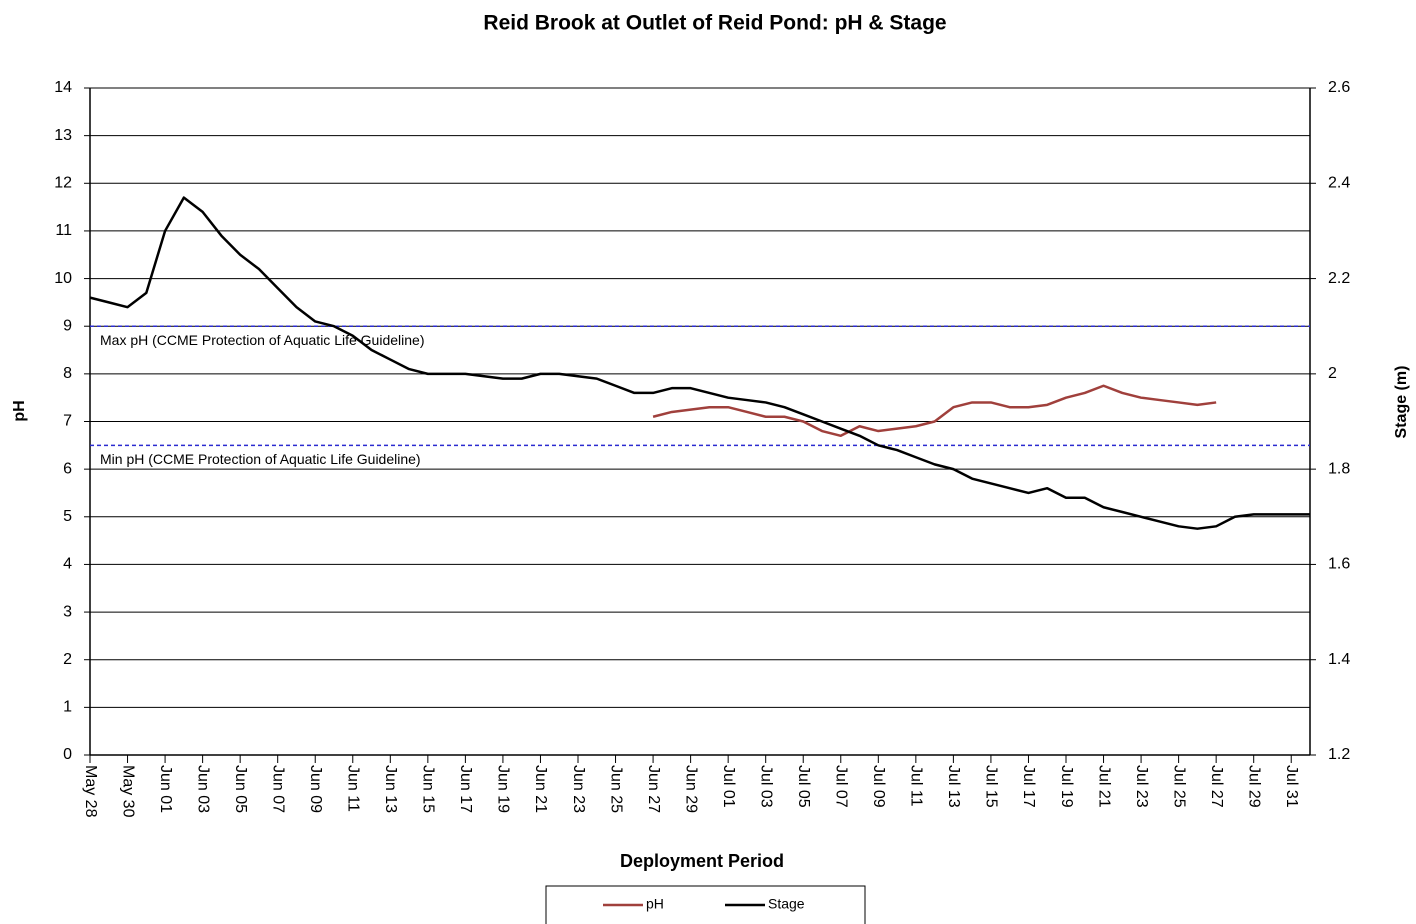 The height and width of the screenshot is (924, 1416). What do you see at coordinates (1066, 786) in the screenshot?
I see `x-tick-label: Jul 19` at bounding box center [1066, 786].